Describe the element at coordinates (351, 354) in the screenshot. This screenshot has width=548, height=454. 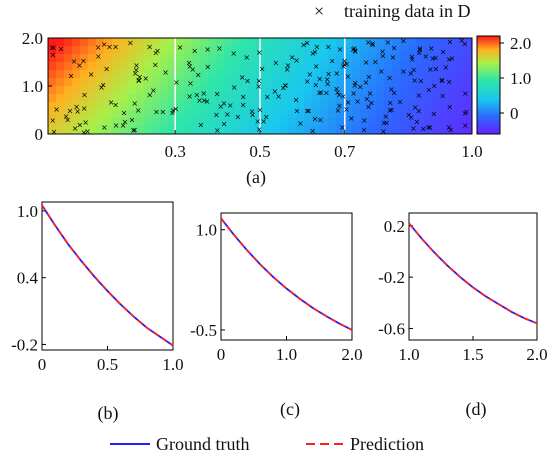
I see `x-tick-label: 2.0` at that location.